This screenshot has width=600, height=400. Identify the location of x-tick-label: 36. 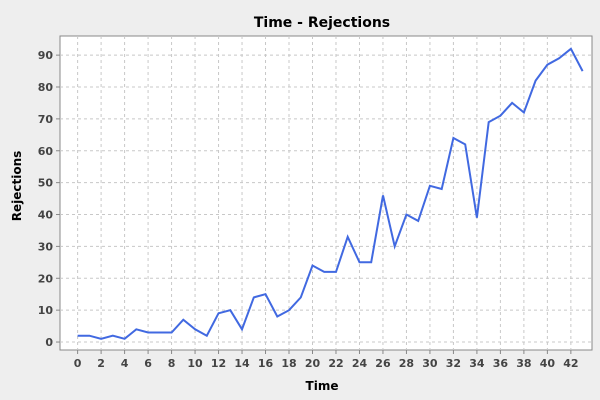
(501, 363).